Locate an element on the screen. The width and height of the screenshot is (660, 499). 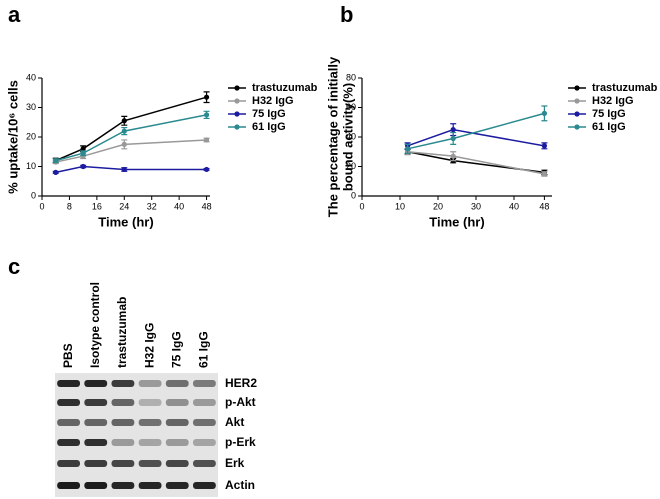
lane-label: 61 IgG is located at coordinates (204, 349).